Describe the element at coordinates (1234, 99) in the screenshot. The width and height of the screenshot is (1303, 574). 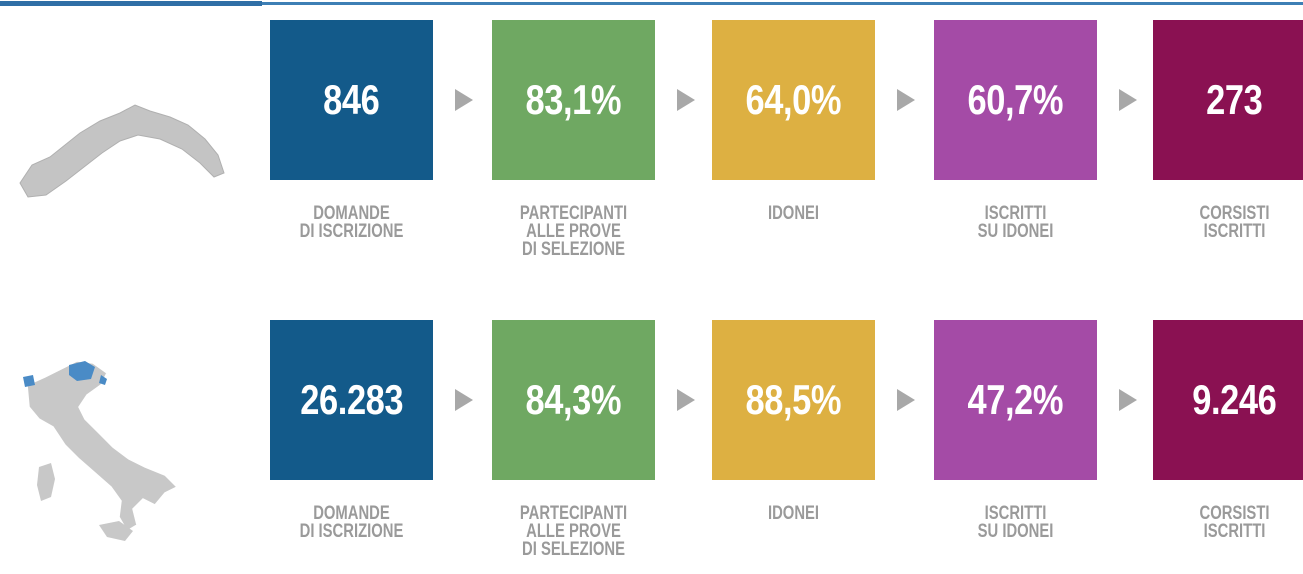
I see `step-value: 273` at that location.